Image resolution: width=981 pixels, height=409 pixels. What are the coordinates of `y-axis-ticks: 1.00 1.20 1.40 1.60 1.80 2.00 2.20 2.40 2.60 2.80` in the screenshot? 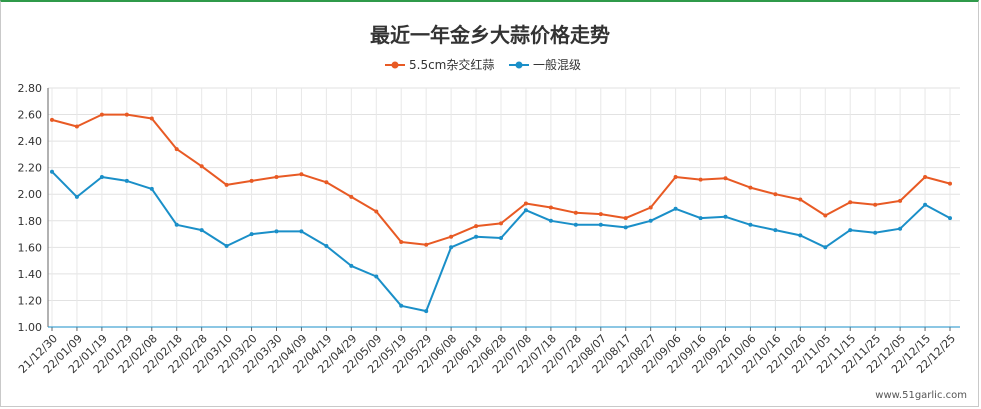 It's located at (30, 208).